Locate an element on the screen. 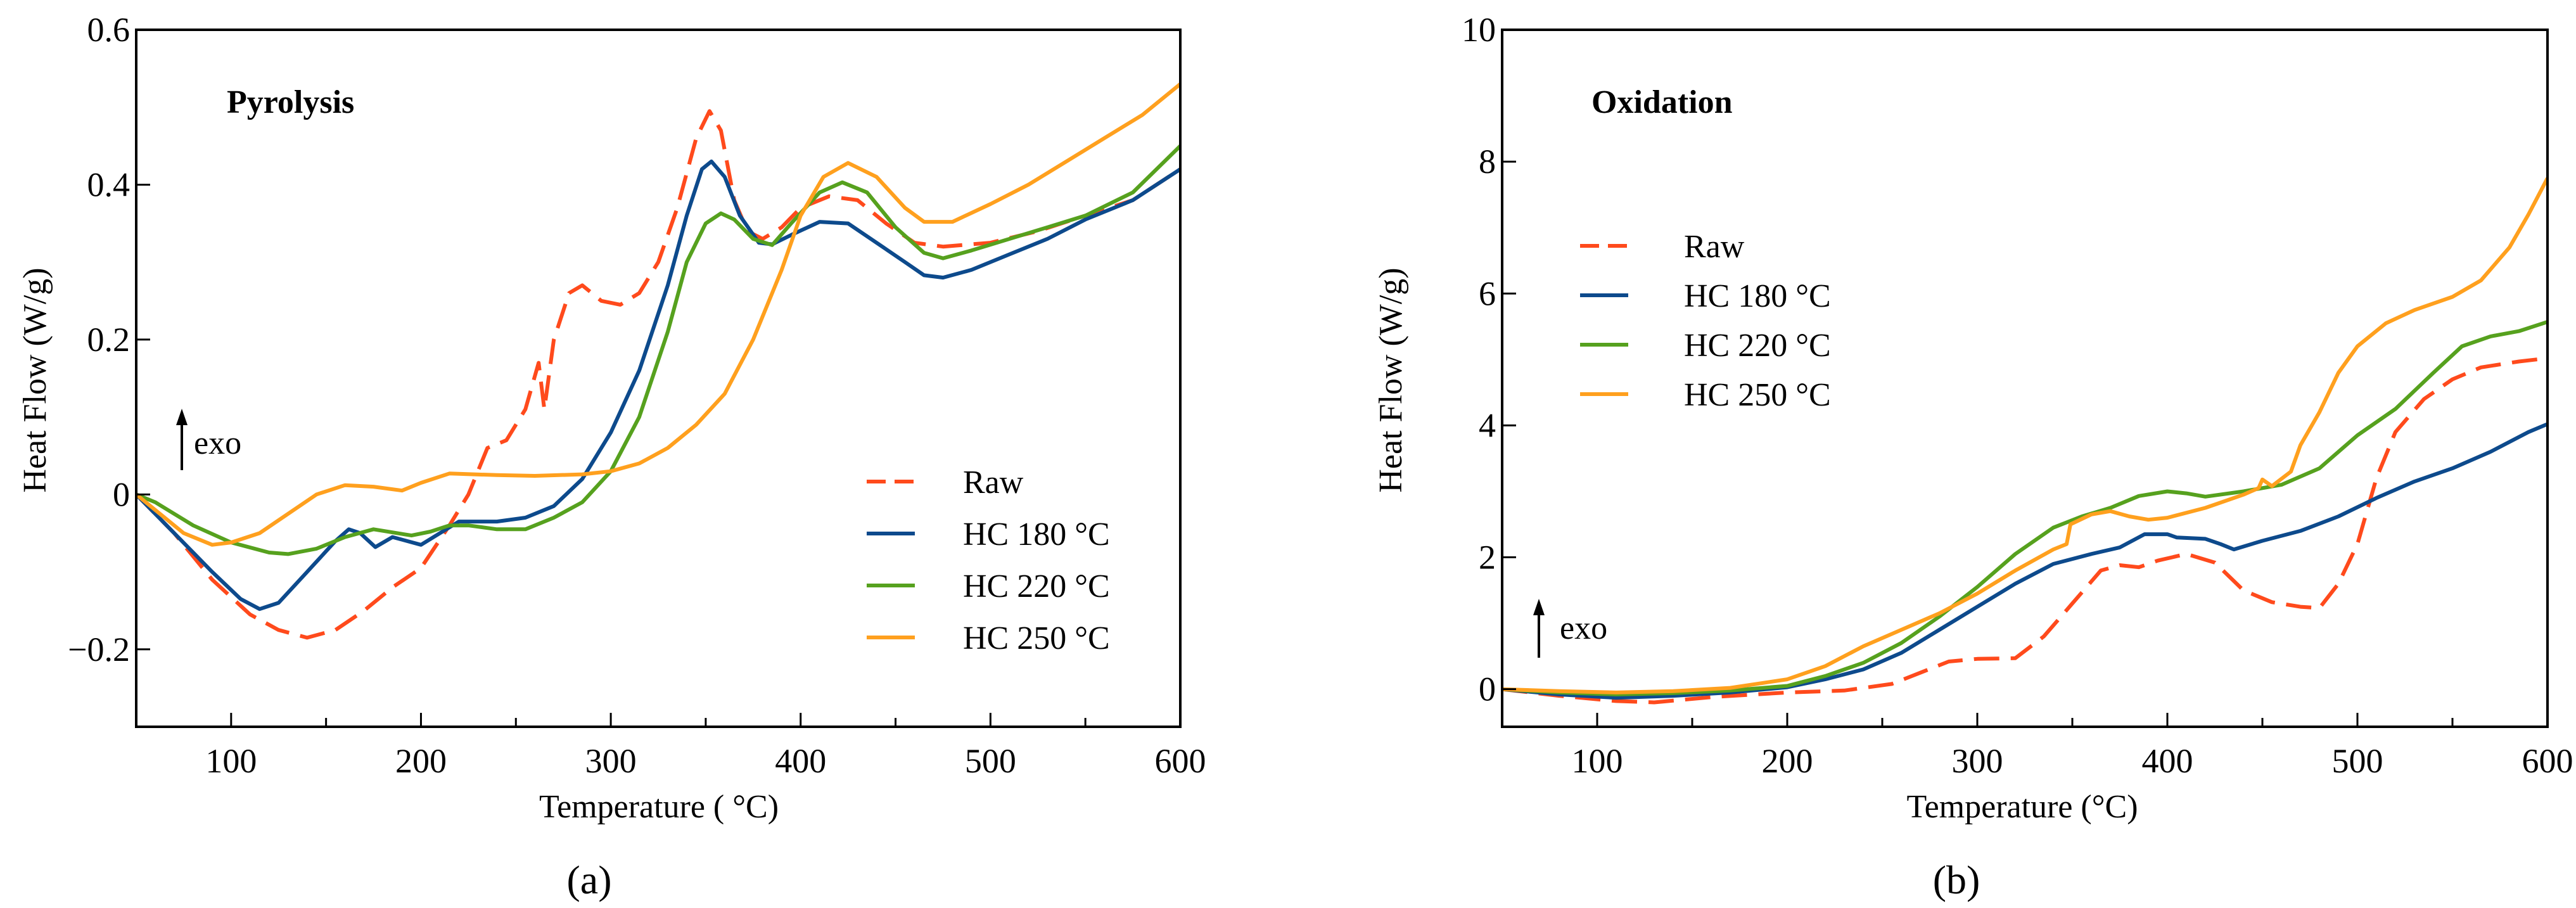  chart-title: Oxidation is located at coordinates (1662, 102).